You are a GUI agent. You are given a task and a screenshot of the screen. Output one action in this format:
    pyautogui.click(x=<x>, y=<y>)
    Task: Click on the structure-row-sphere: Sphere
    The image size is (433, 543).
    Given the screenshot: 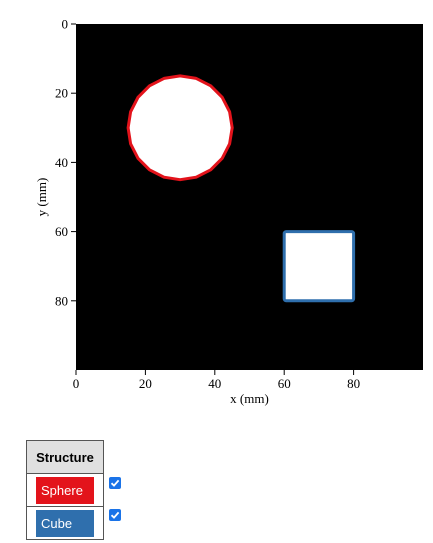 What is the action you would take?
    pyautogui.click(x=65, y=490)
    